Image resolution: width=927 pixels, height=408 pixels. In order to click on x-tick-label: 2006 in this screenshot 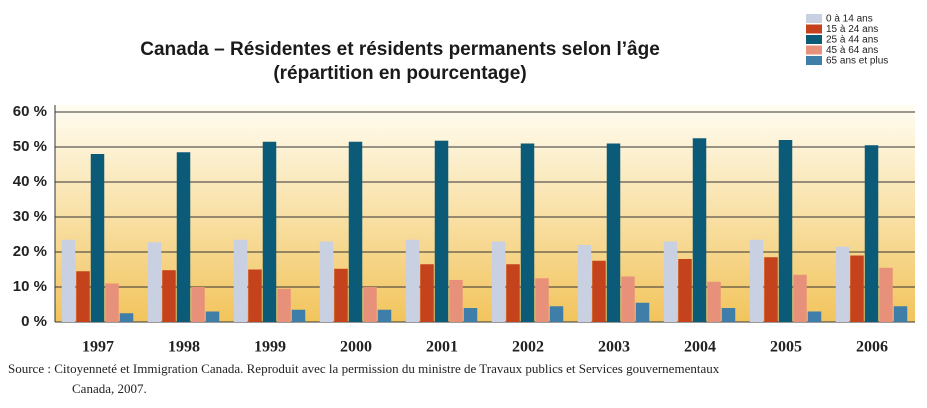, I will do `click(872, 347)`.